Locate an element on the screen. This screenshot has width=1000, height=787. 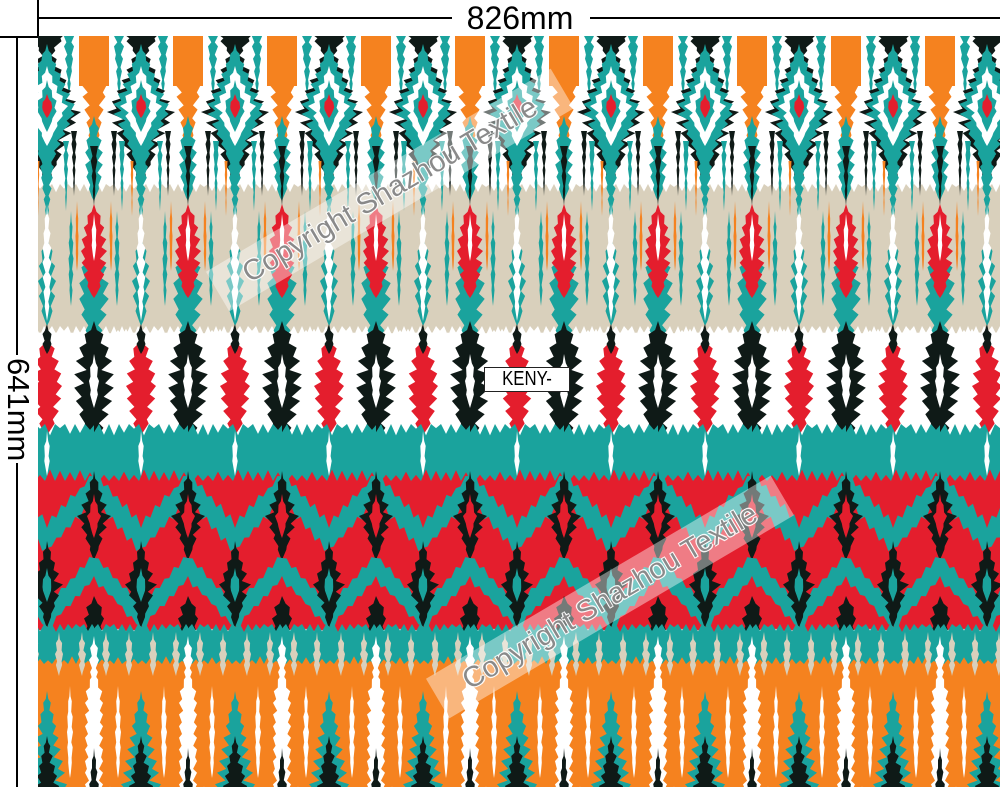
dimension-tick-left is located at coordinates (19, 37).